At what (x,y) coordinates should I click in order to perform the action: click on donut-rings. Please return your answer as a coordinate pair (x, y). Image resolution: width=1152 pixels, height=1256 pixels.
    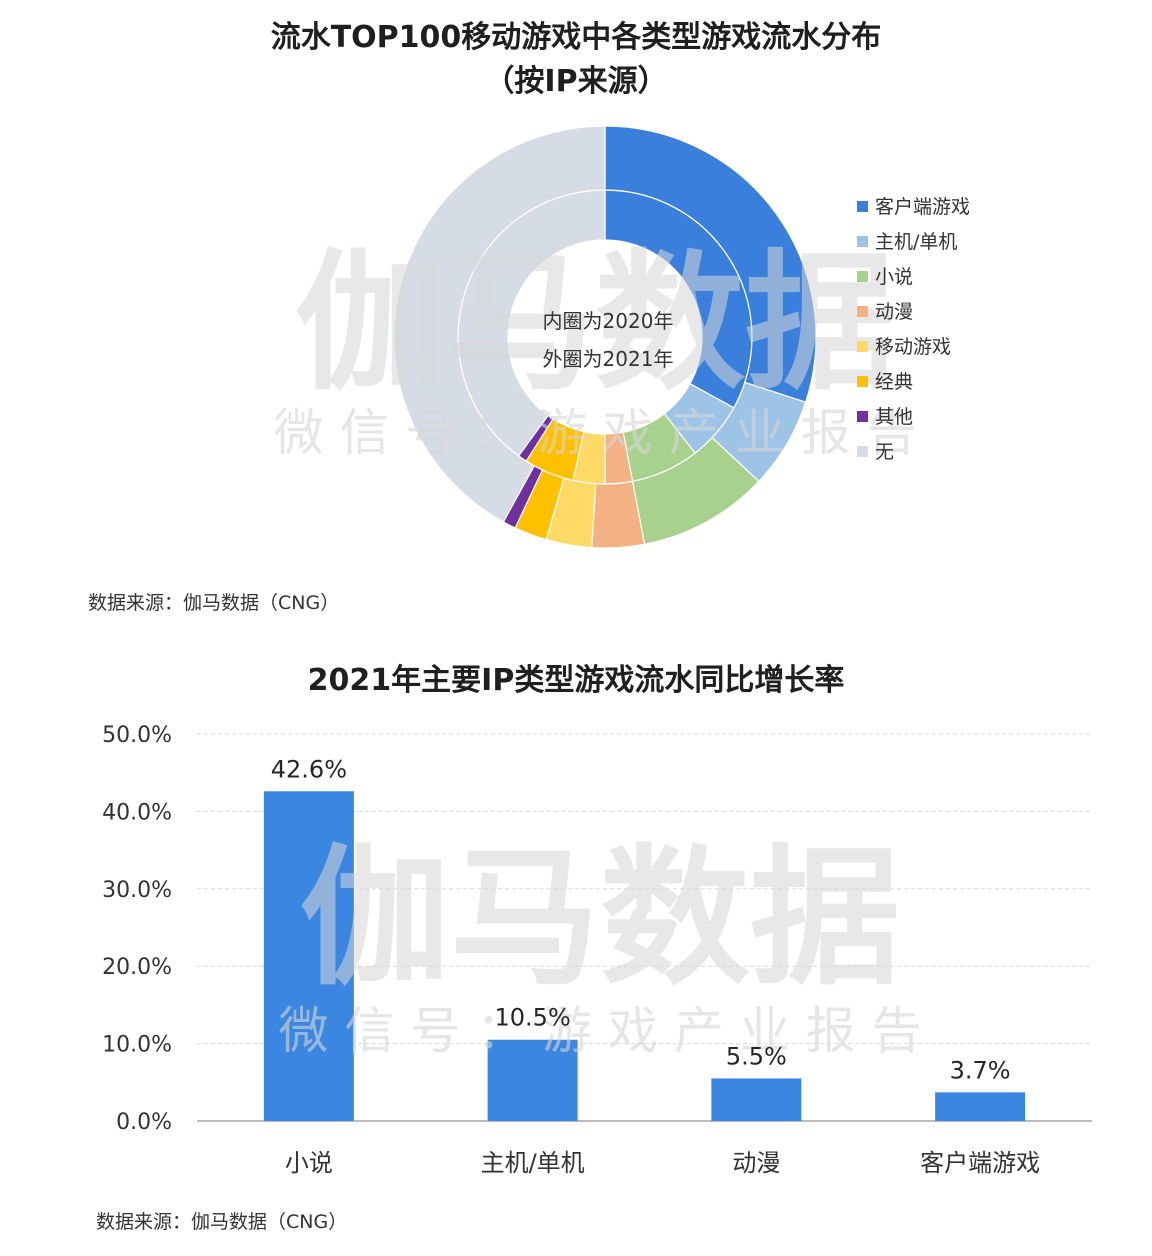
    Looking at the image, I should click on (605, 337).